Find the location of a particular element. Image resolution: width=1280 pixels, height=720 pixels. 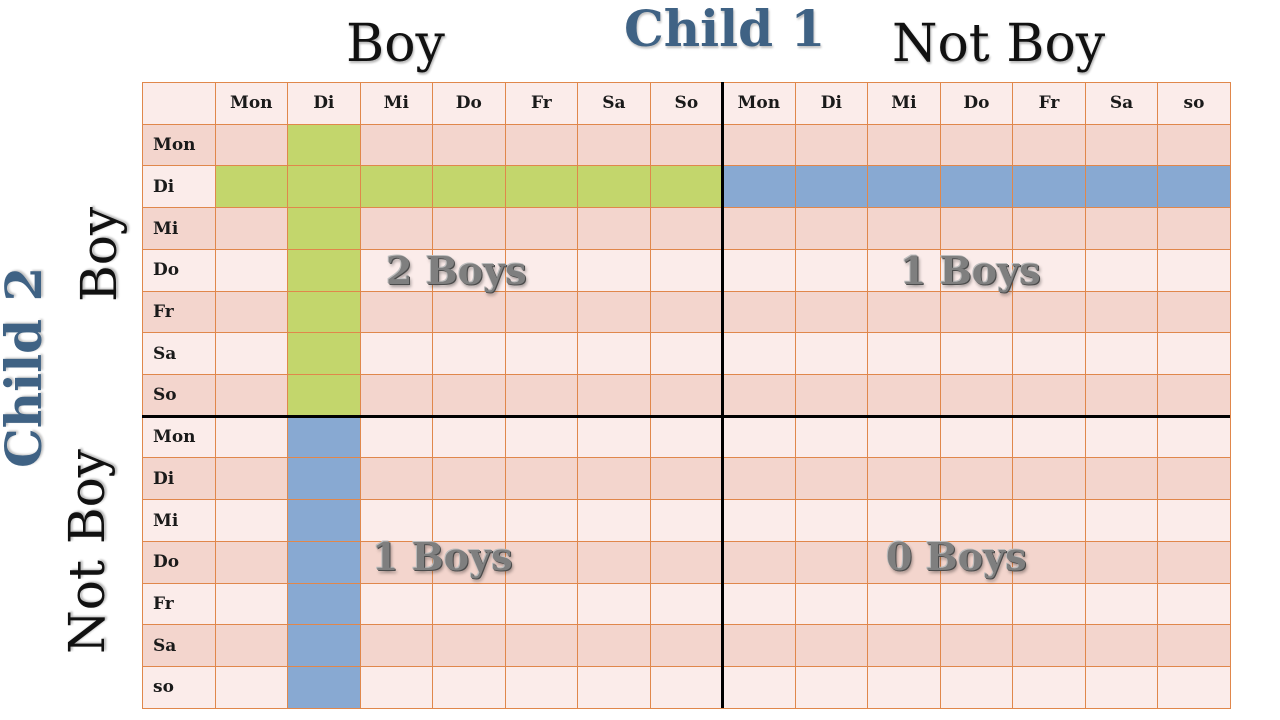

grid-corner is located at coordinates (179, 104).